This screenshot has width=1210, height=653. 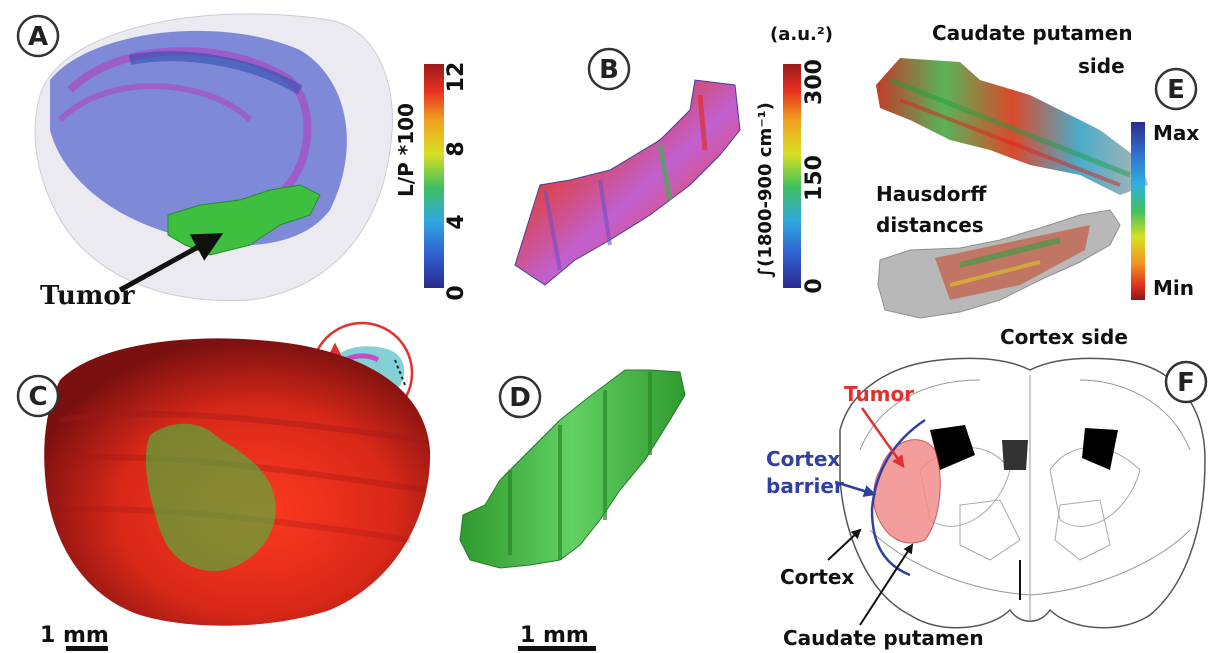 What do you see at coordinates (171, 263) in the screenshot?
I see `tumor-arrow` at bounding box center [171, 263].